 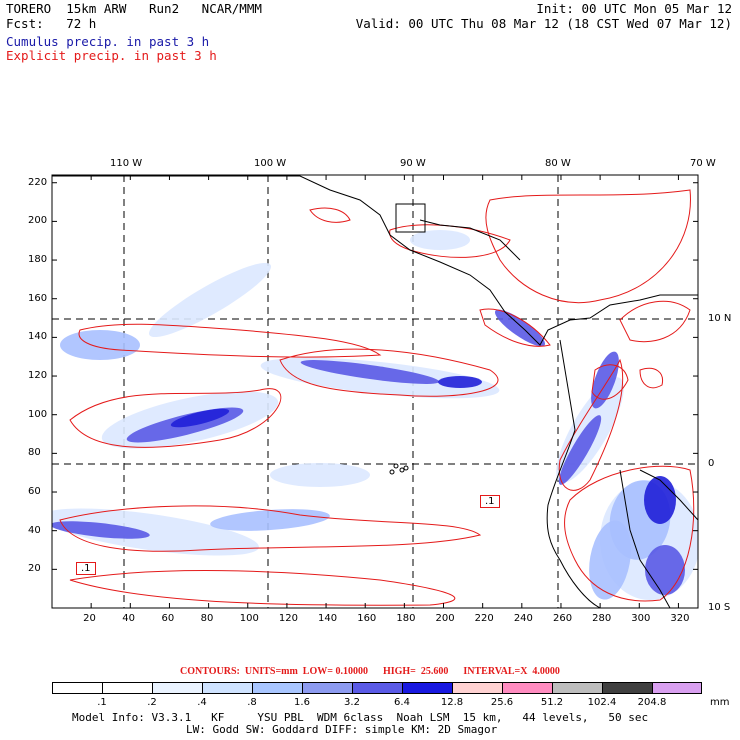 I want to click on lon-label-90w: 90 W, so click(x=413, y=163).